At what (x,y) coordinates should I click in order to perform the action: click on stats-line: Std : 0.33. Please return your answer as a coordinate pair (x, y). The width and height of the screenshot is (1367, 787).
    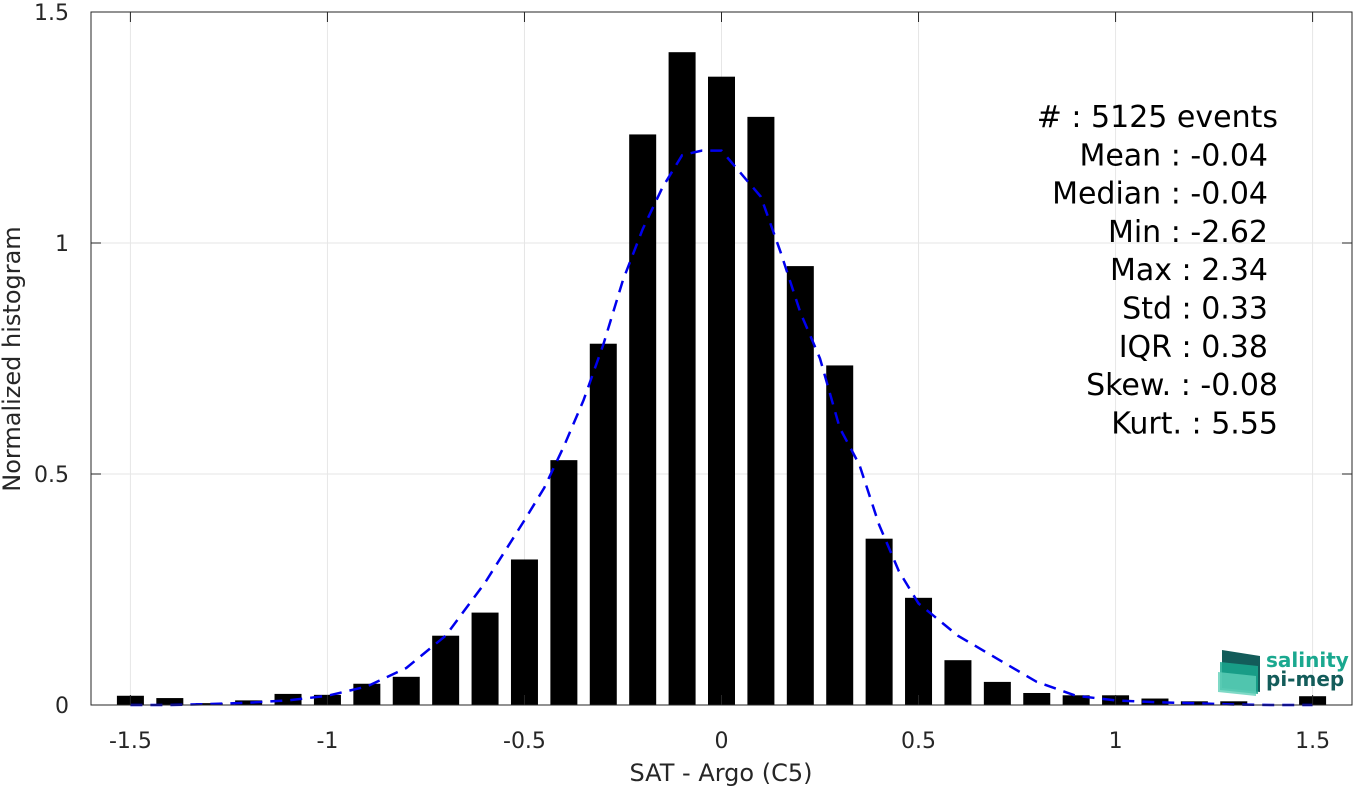
    Looking at the image, I should click on (1195, 309).